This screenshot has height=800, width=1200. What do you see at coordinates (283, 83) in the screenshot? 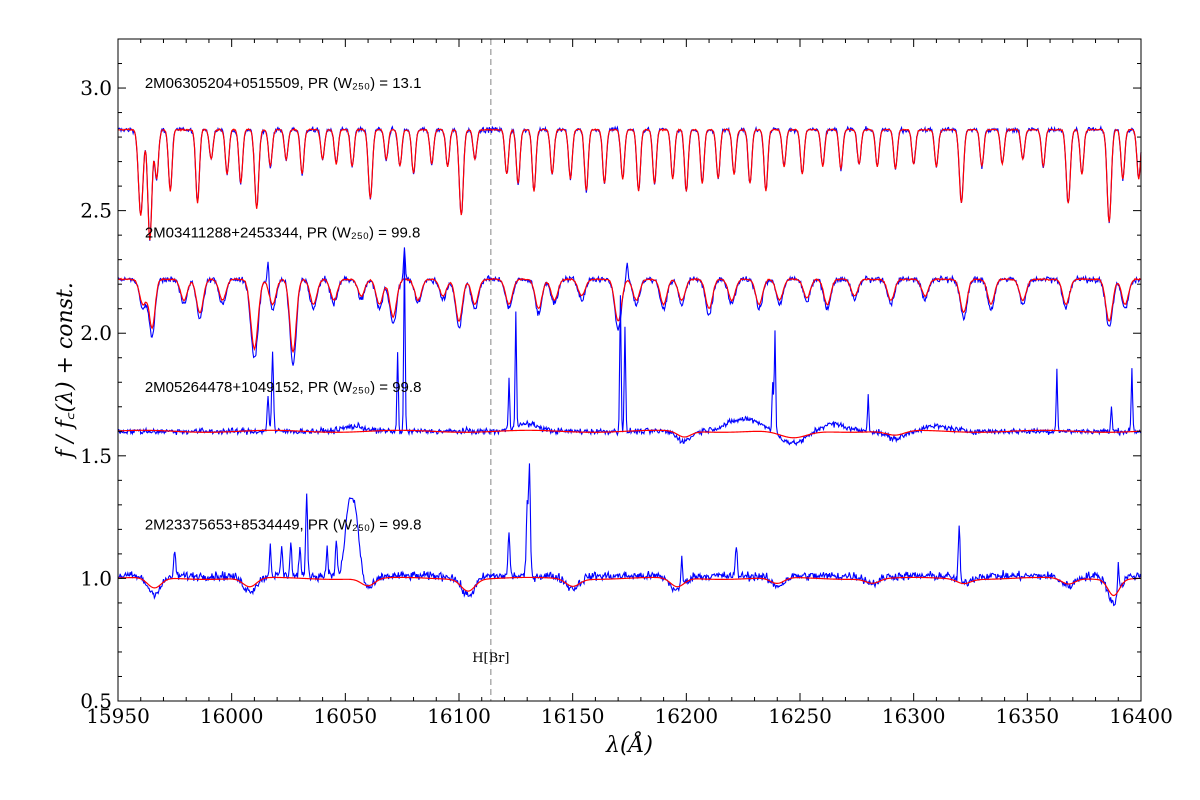
I see `spectrum-label-1: 2M06305204+0515509, PR (W₂₅₀) = 13.1` at bounding box center [283, 83].